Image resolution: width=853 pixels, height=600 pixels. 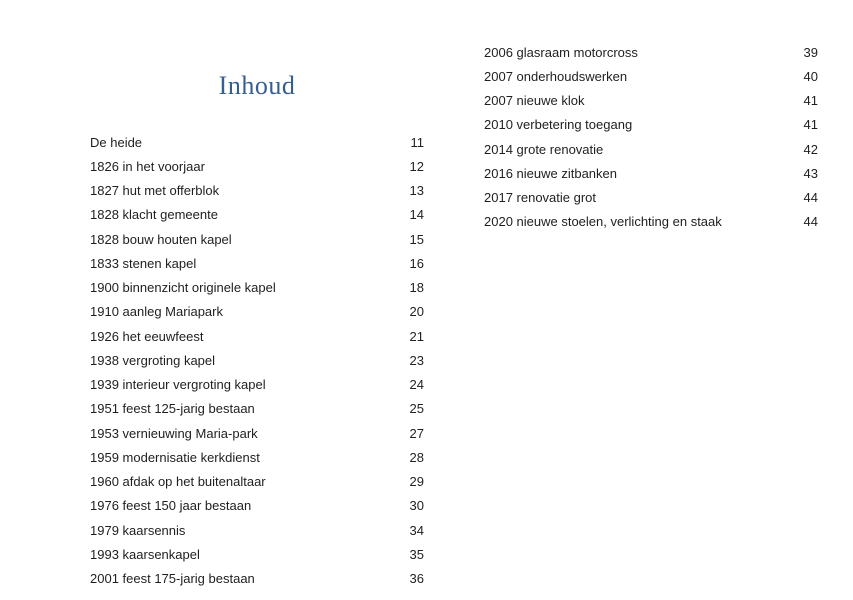 I want to click on toc-entry-page: 27, so click(x=416, y=433).